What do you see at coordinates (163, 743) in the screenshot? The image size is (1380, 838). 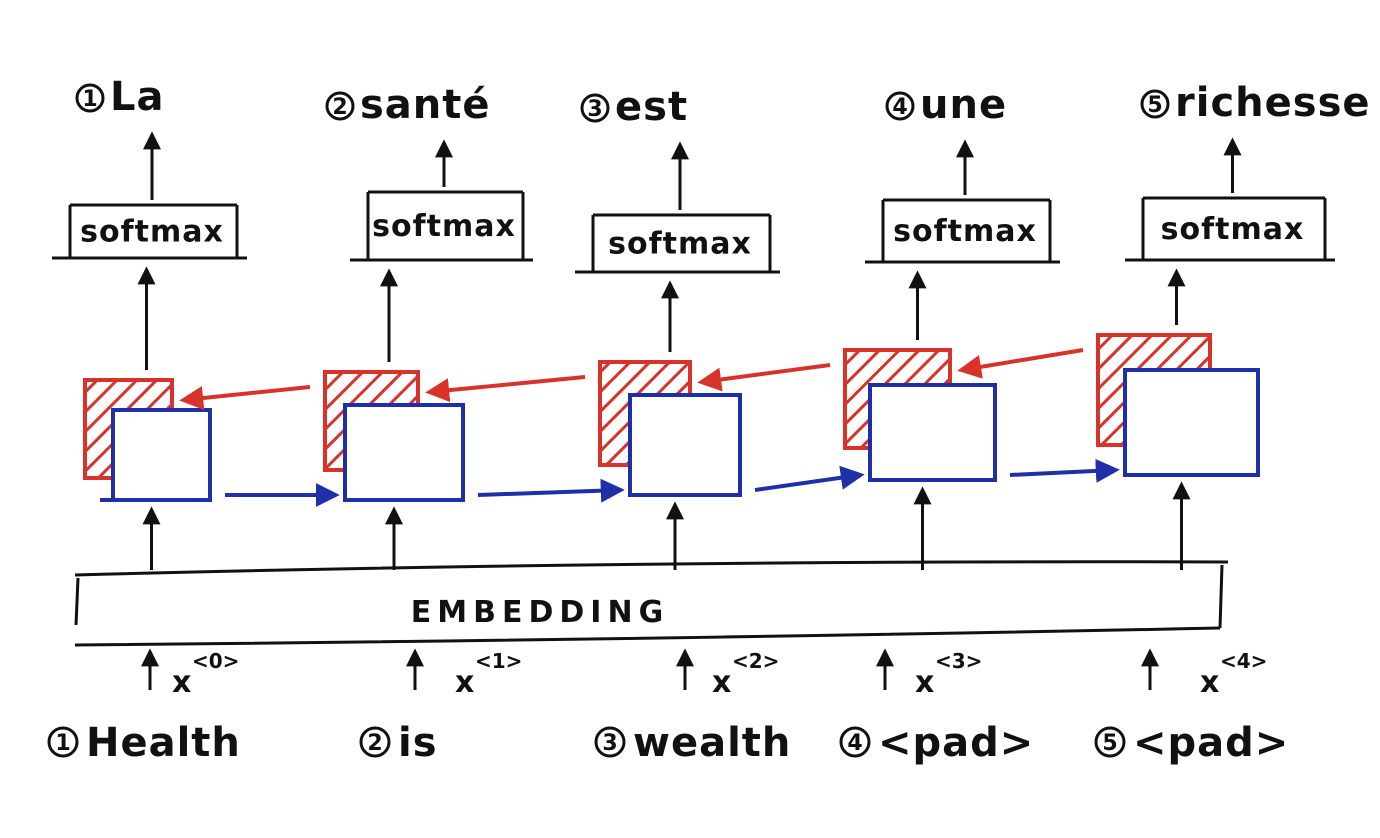 I see `input-word-text: Health` at bounding box center [163, 743].